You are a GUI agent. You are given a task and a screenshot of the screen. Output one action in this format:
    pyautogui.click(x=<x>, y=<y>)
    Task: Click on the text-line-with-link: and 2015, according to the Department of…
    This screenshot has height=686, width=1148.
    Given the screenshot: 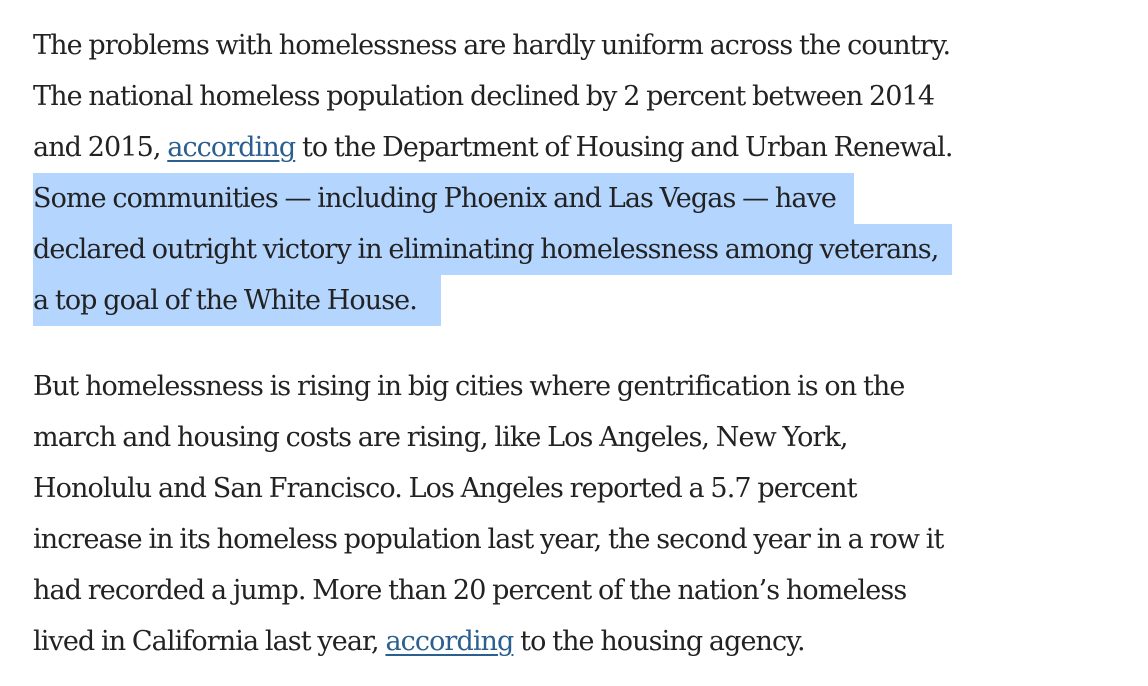 What is the action you would take?
    pyautogui.click(x=583, y=147)
    